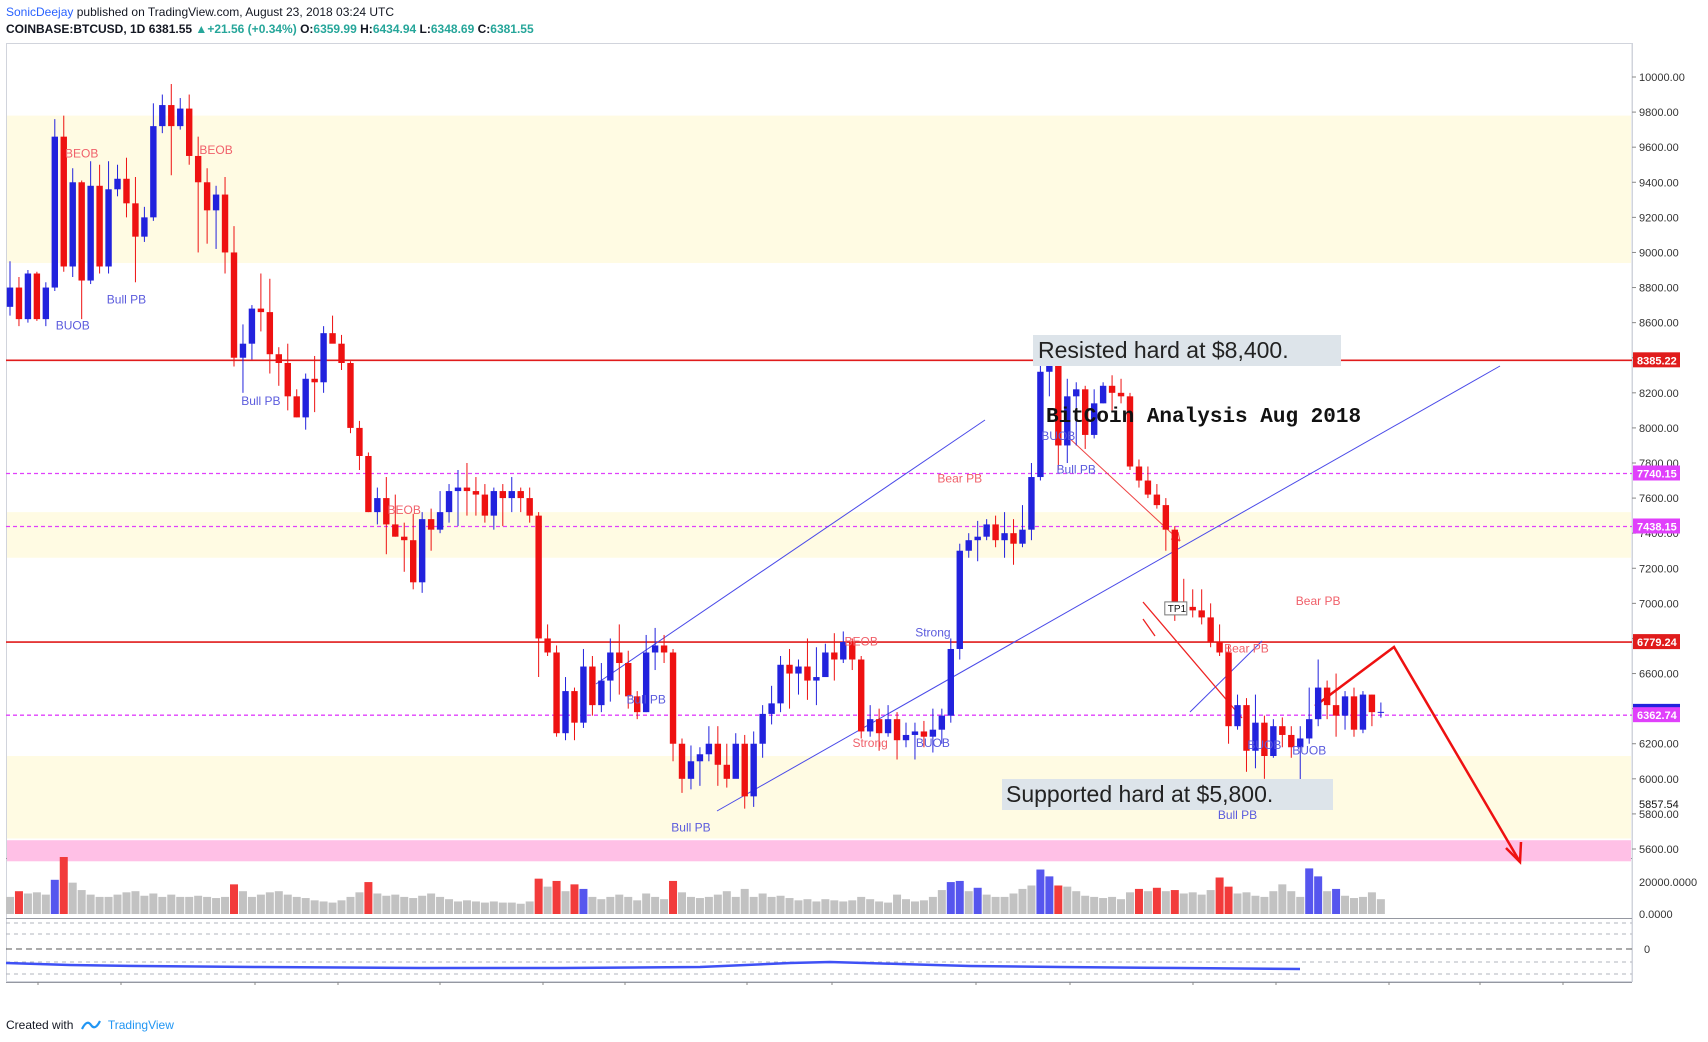 Image resolution: width=1708 pixels, height=1042 pixels. I want to click on tradingview-logo-icon, so click(90, 1025).